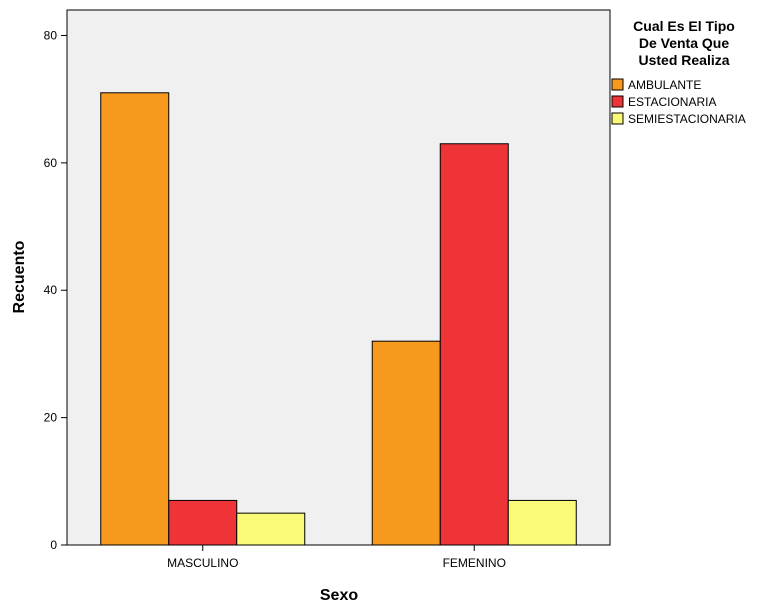  I want to click on legend-title-line-1: Cual Es El Tipo, so click(684, 26).